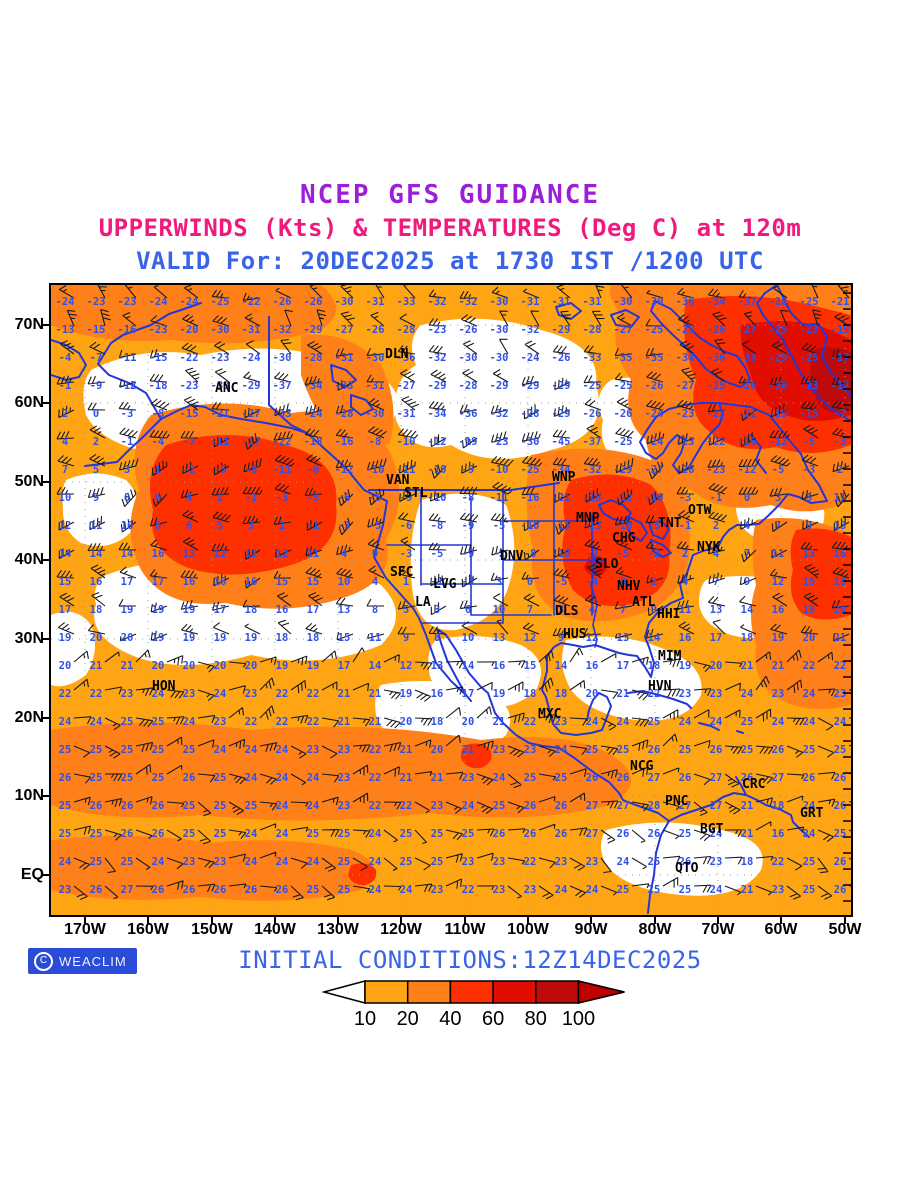  Describe the element at coordinates (96, 358) in the screenshot. I see `temp-value: -7` at that location.